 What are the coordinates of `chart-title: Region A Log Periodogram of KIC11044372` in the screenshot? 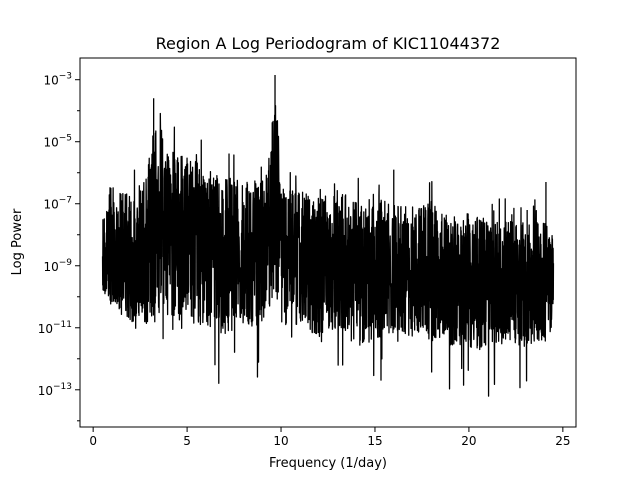 It's located at (328, 43).